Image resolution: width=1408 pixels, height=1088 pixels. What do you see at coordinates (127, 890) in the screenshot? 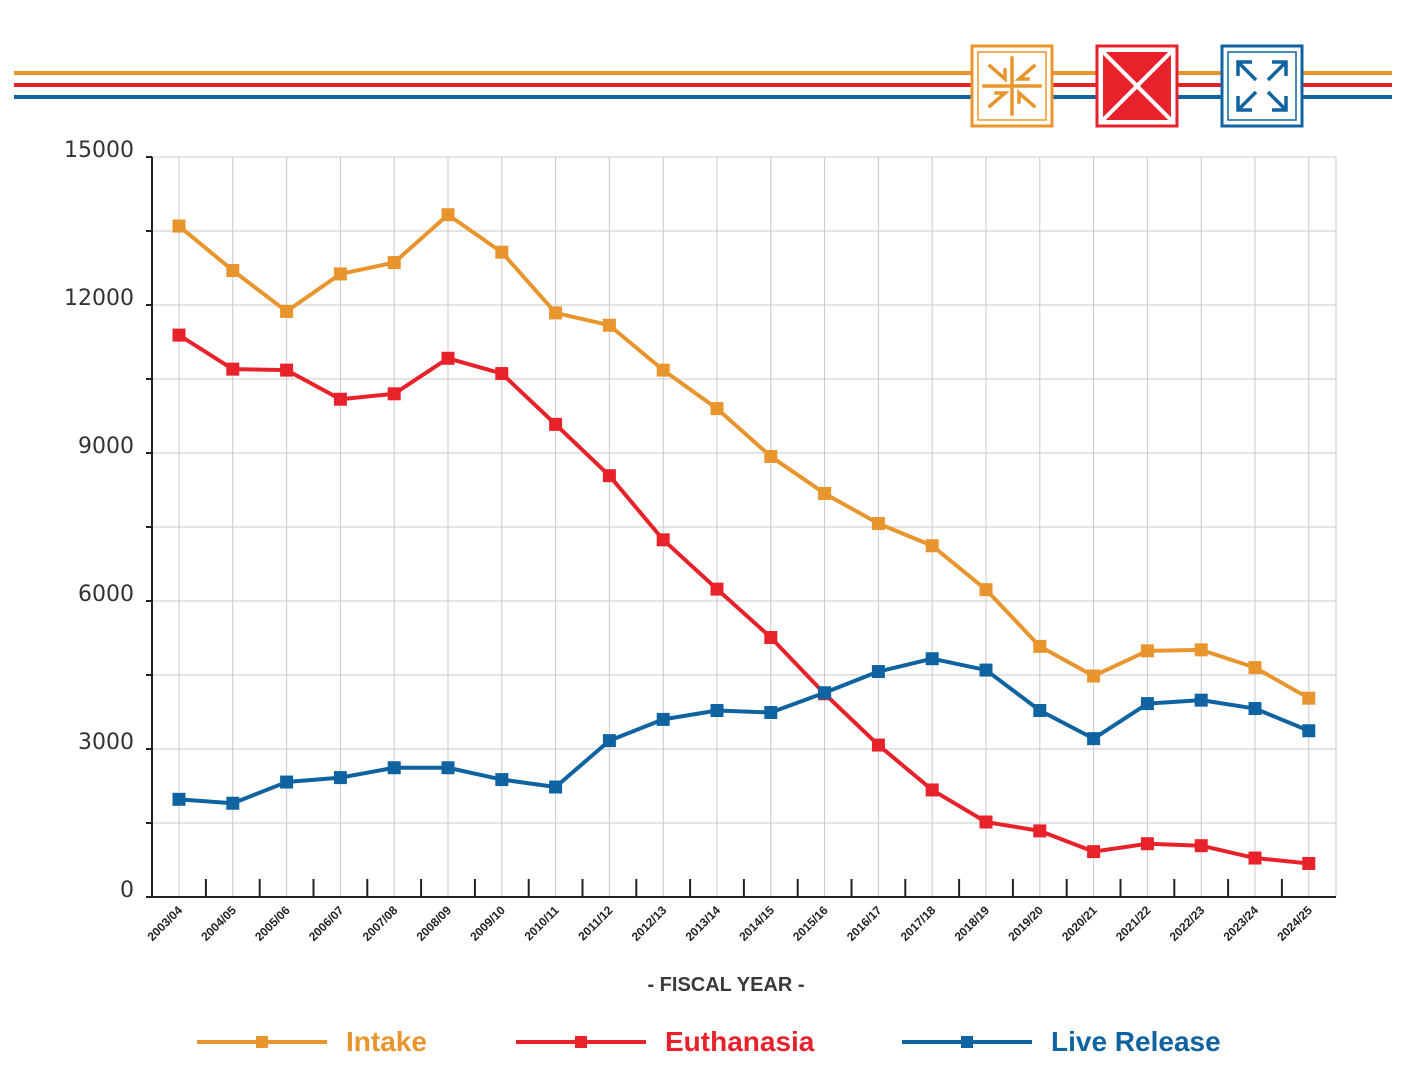
I see `y-tick-label: 0` at bounding box center [127, 890].